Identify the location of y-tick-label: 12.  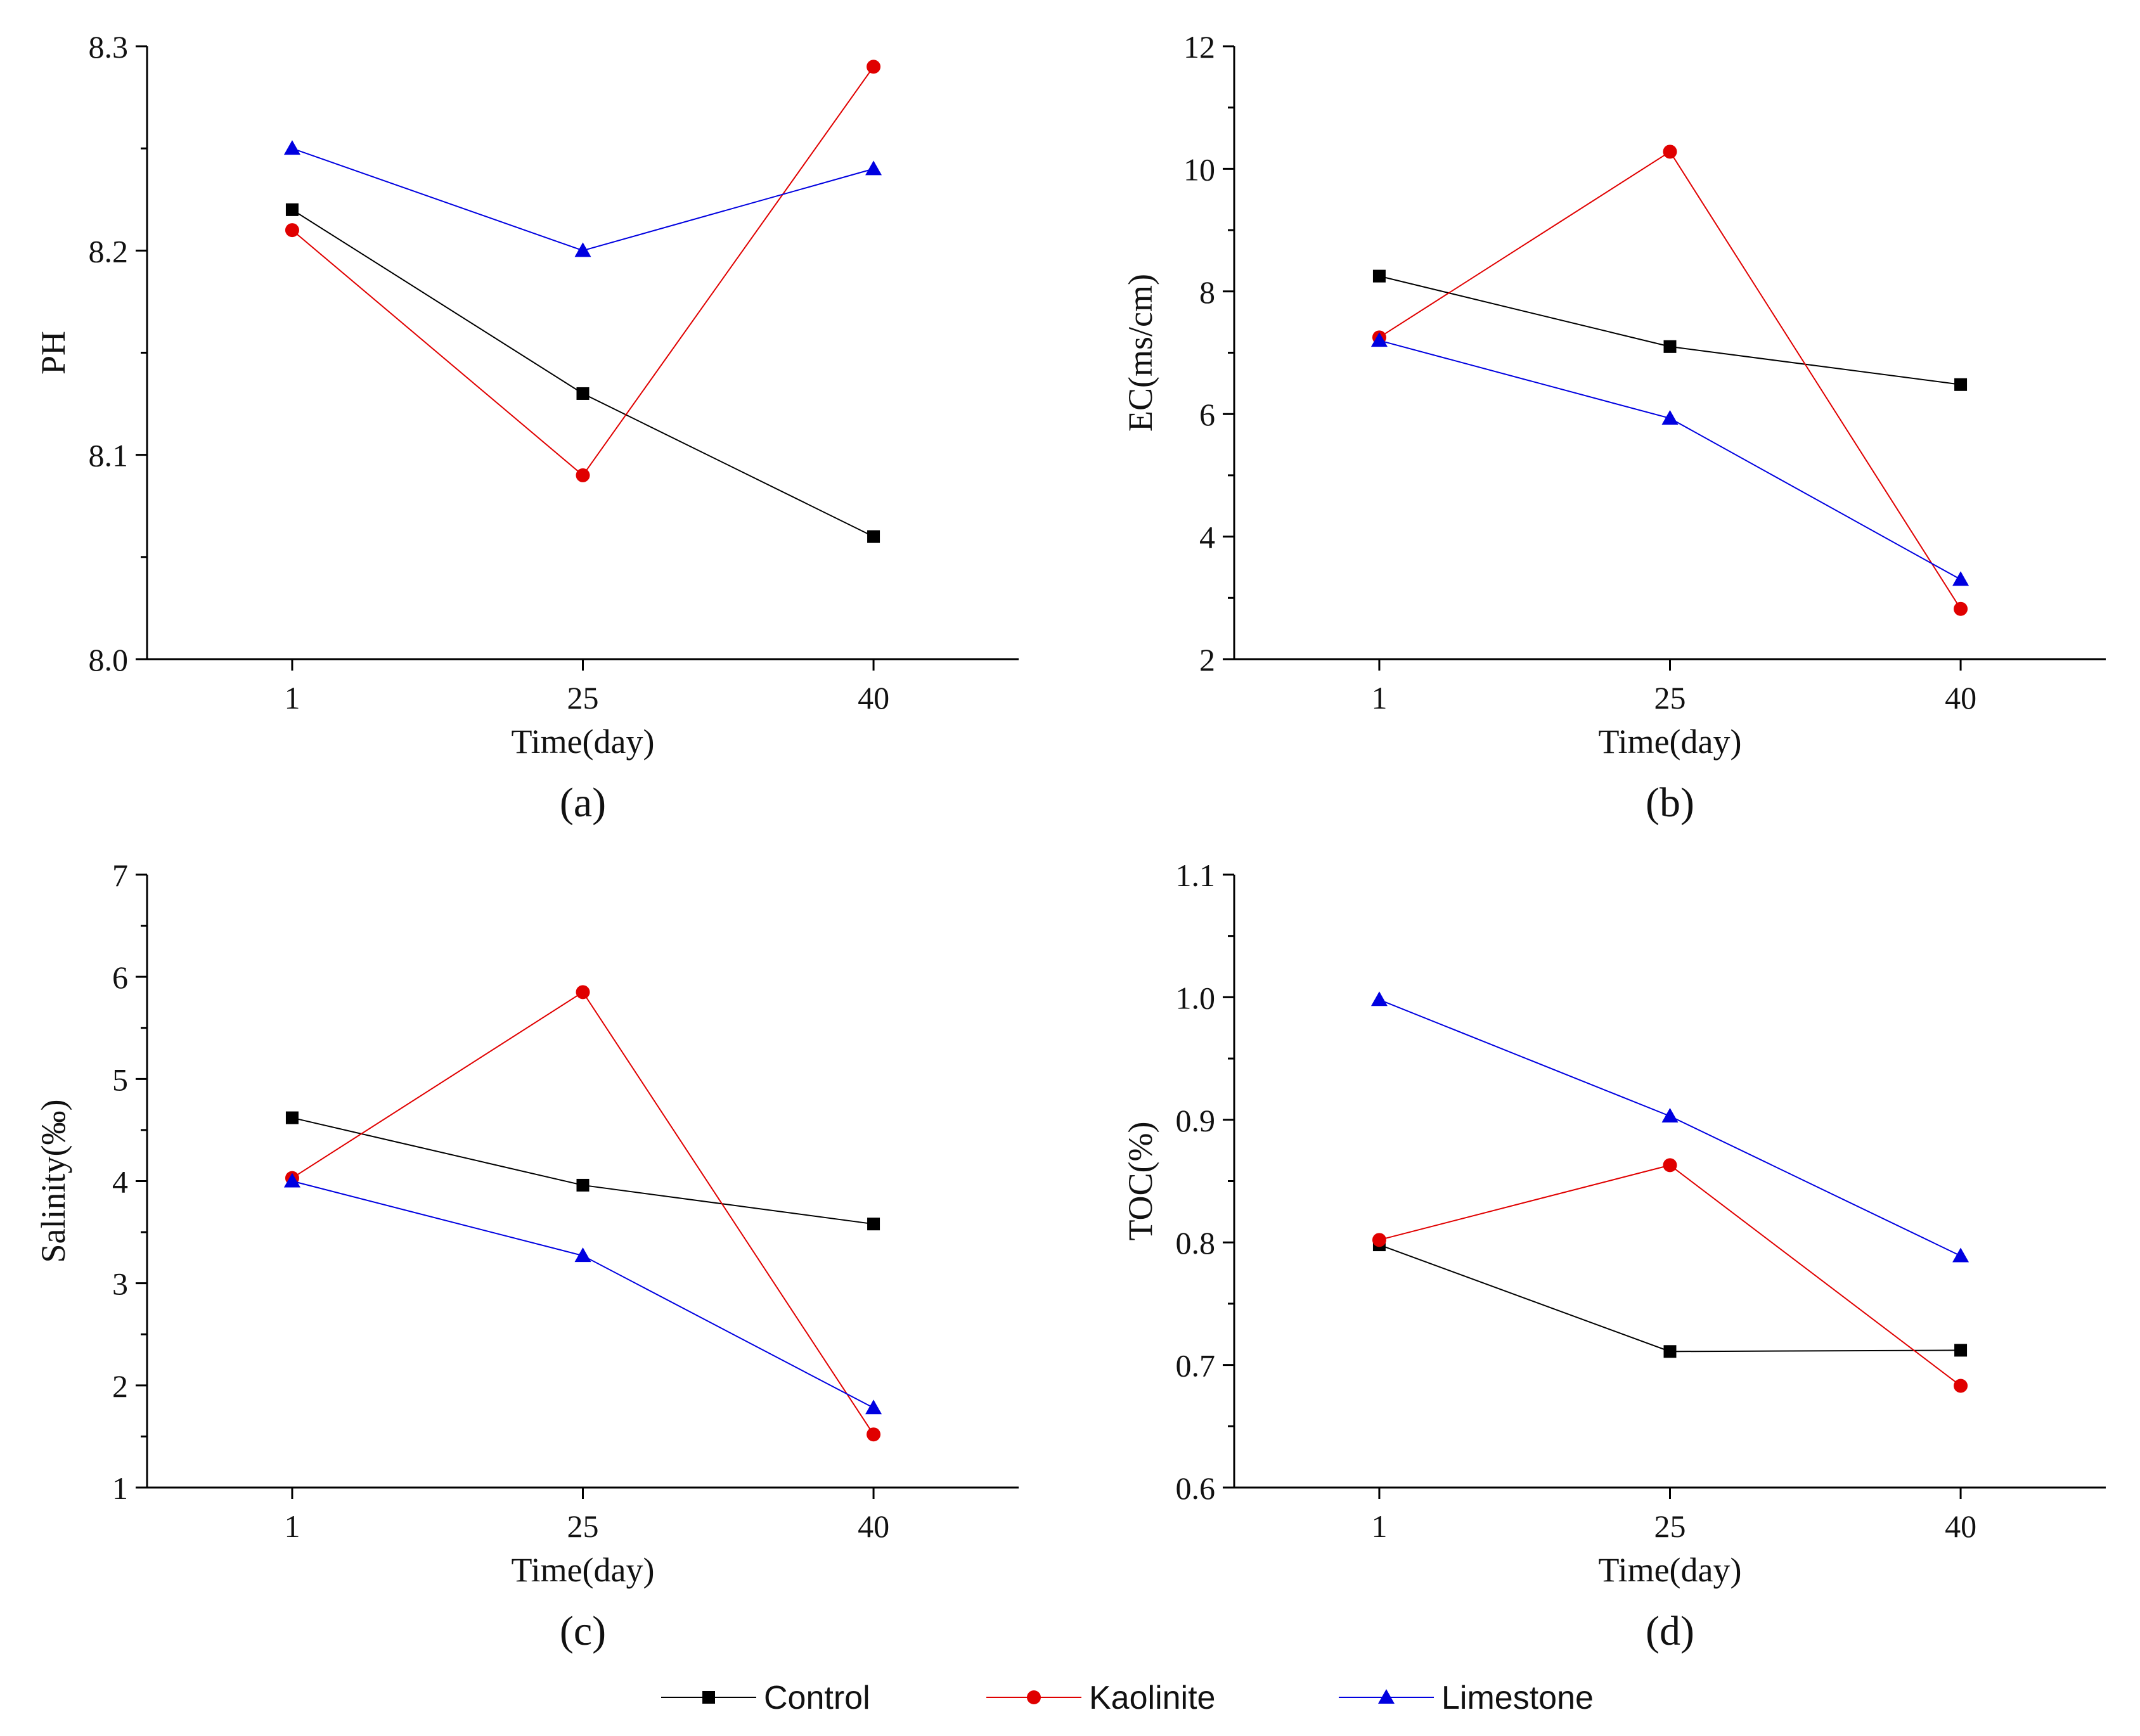
(1199, 47).